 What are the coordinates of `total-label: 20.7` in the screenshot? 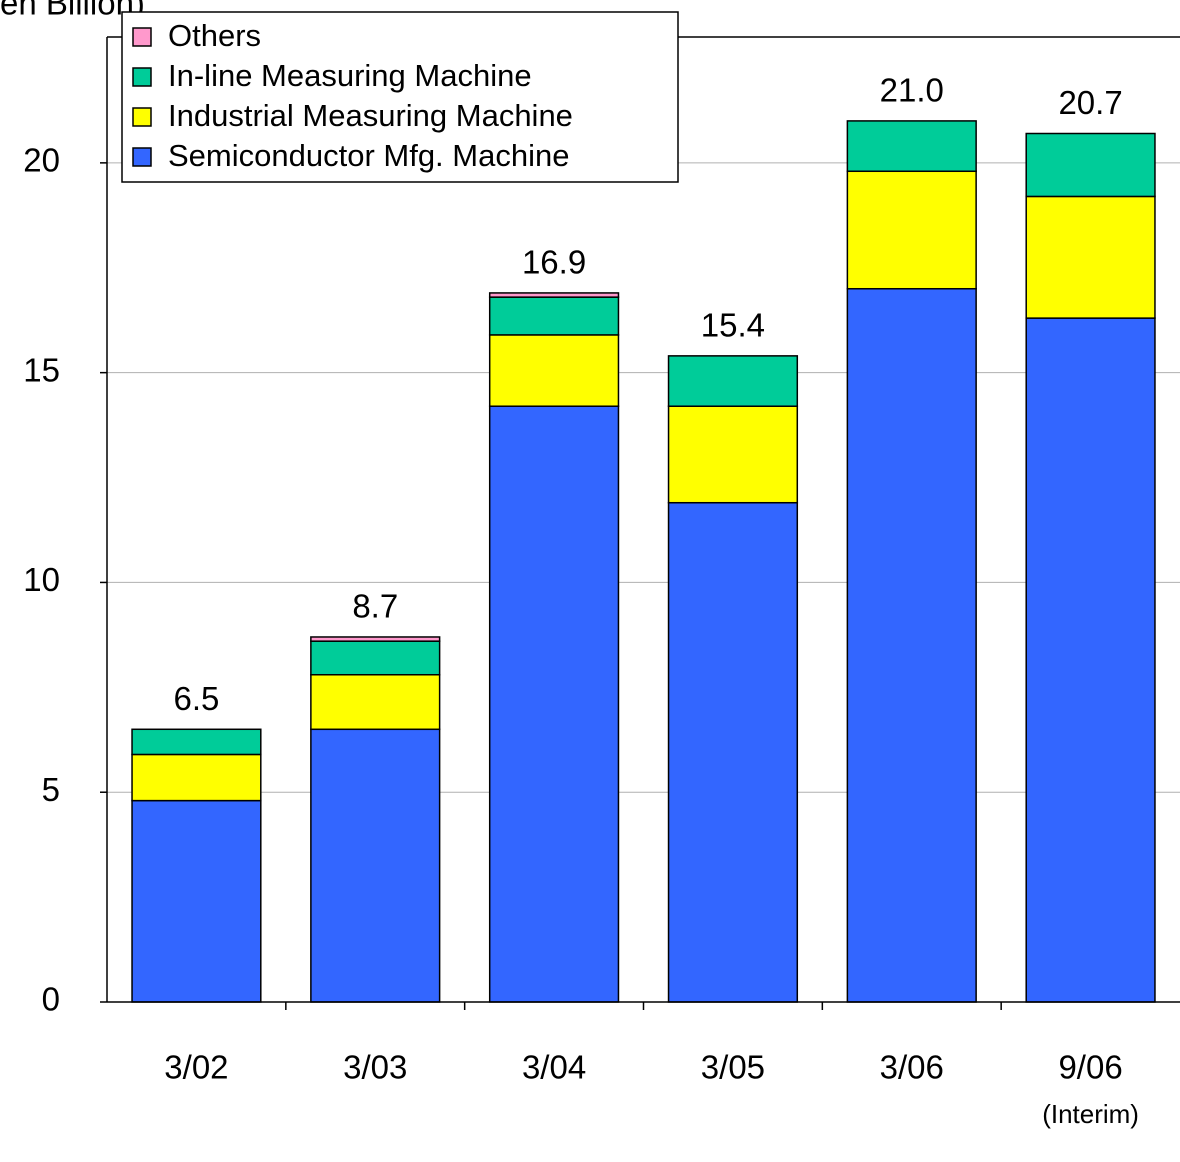 It's located at (1090, 102).